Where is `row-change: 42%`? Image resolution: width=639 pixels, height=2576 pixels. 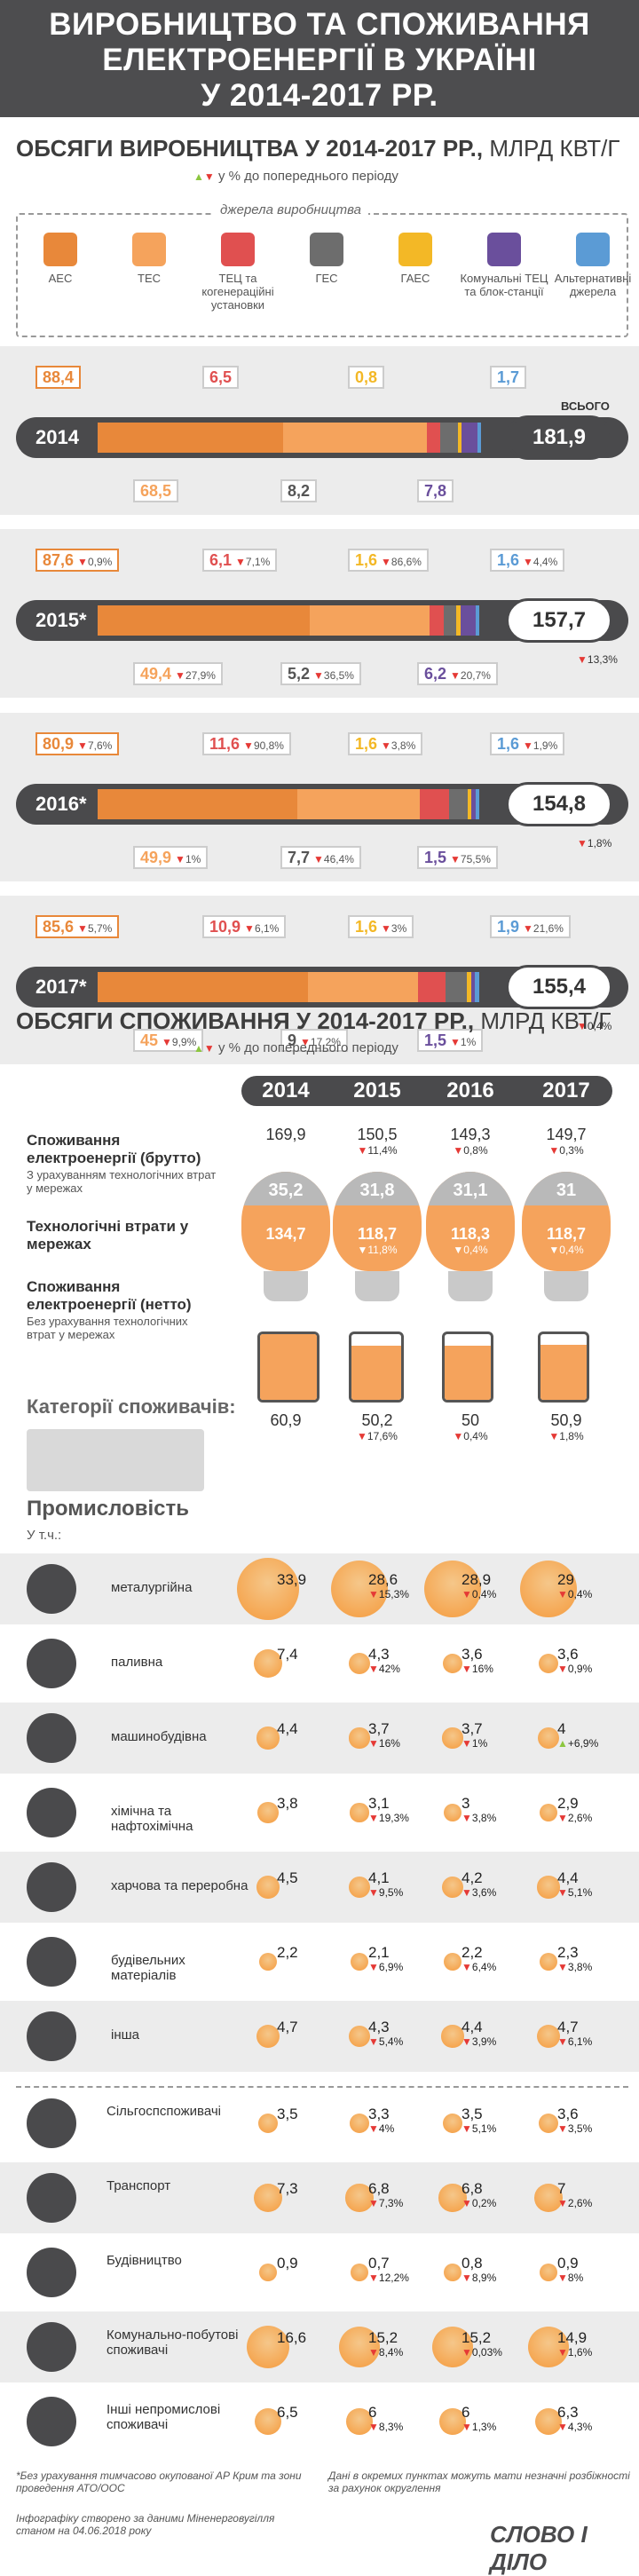
row-change: 42% is located at coordinates (389, 1669).